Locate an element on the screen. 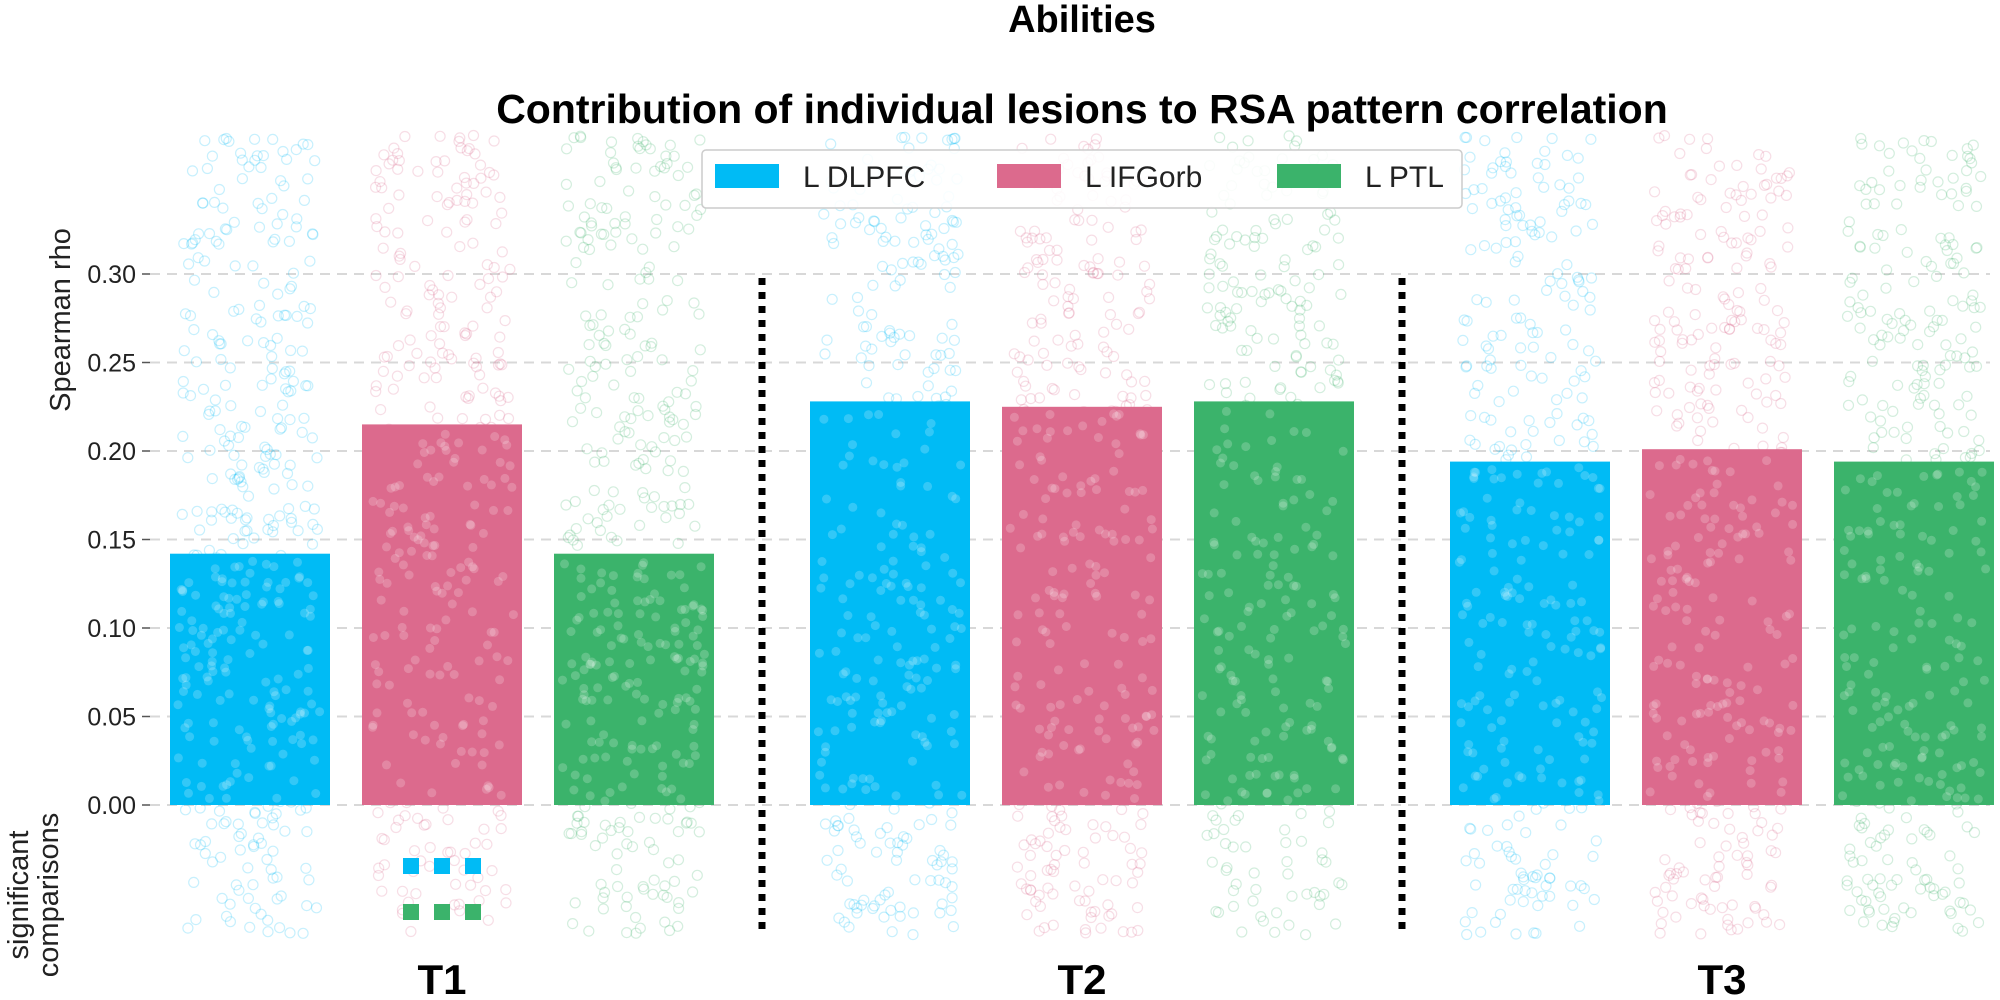 This screenshot has height=1000, width=2000. group-label-t1: T1 is located at coordinates (441, 978).